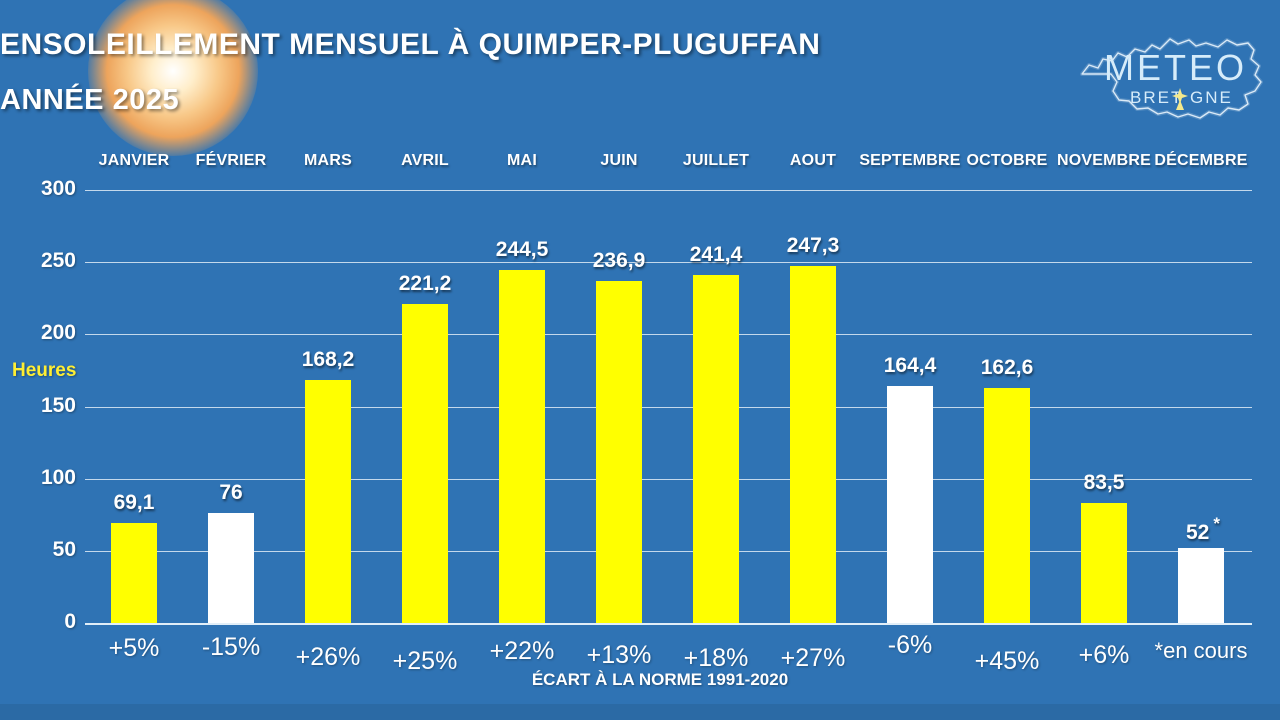  What do you see at coordinates (1007, 368) in the screenshot?
I see `bar-value-label: 162,6` at bounding box center [1007, 368].